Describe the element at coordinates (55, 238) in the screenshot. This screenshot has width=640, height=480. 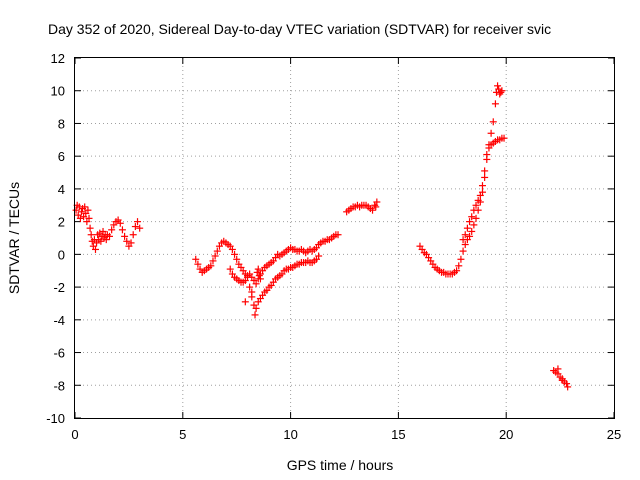
I see `y-tick-labels: -10 -8 -6 -4 -2 0 2 4 6 8 10 12` at that location.